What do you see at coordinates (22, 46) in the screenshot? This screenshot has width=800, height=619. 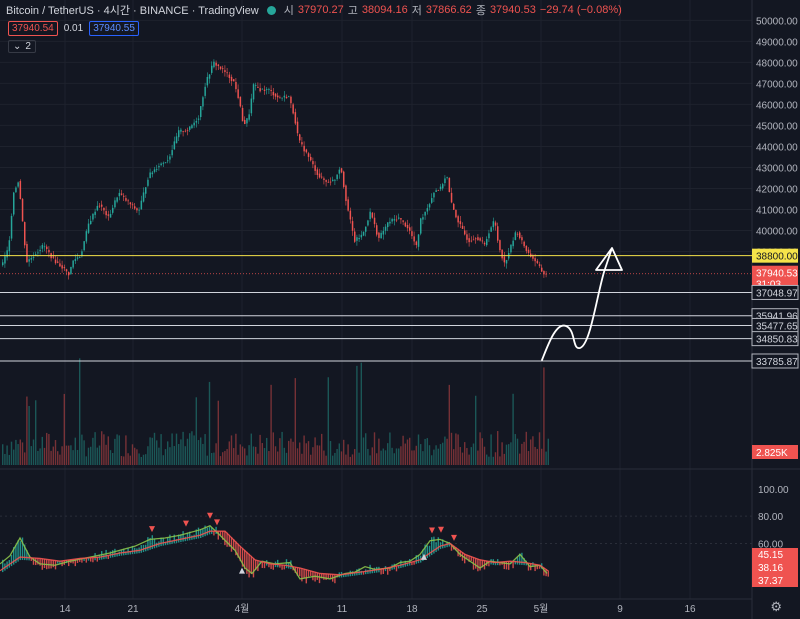 I see `indicators-toggle-button: ⌄ 2` at bounding box center [22, 46].